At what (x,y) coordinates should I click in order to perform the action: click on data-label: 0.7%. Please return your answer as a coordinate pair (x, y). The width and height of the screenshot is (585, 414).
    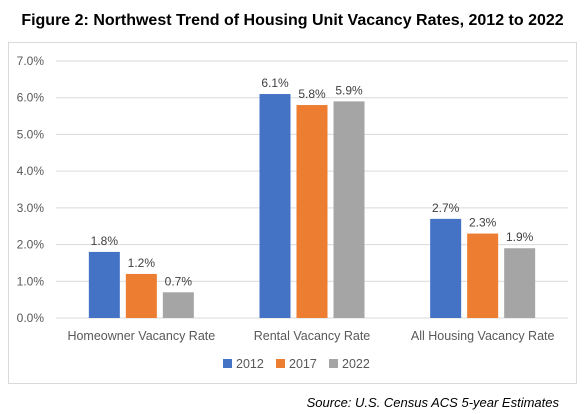
    Looking at the image, I should click on (179, 281).